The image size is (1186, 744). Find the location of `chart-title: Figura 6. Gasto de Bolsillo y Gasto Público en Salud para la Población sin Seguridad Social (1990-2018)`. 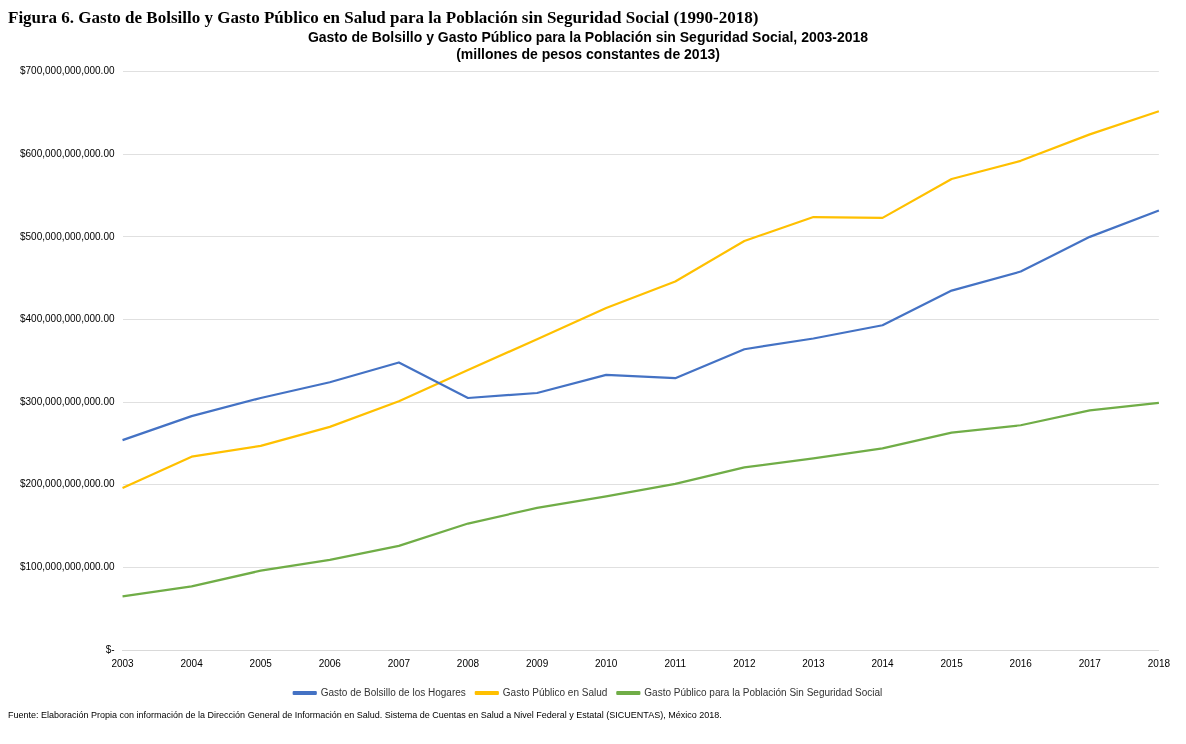

chart-title: Figura 6. Gasto de Bolsillo y Gasto Público en Salud para la Población sin Seguridad Social (1990-2018) is located at coordinates (384, 18).